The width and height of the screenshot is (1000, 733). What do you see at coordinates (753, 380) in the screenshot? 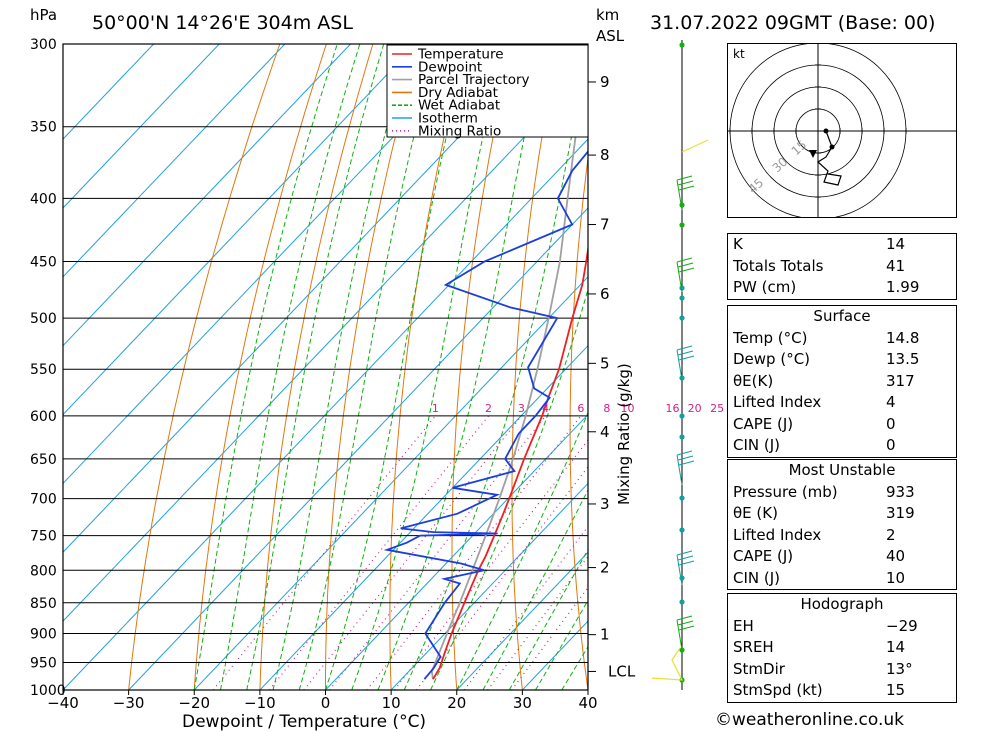
I see `surface-index-label: θE(K)` at bounding box center [753, 380].